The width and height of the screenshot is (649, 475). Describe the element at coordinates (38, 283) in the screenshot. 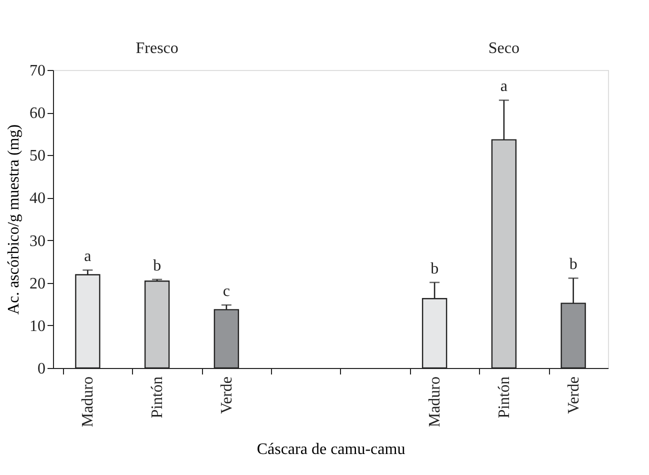

I see `y-tick-label: 20` at that location.